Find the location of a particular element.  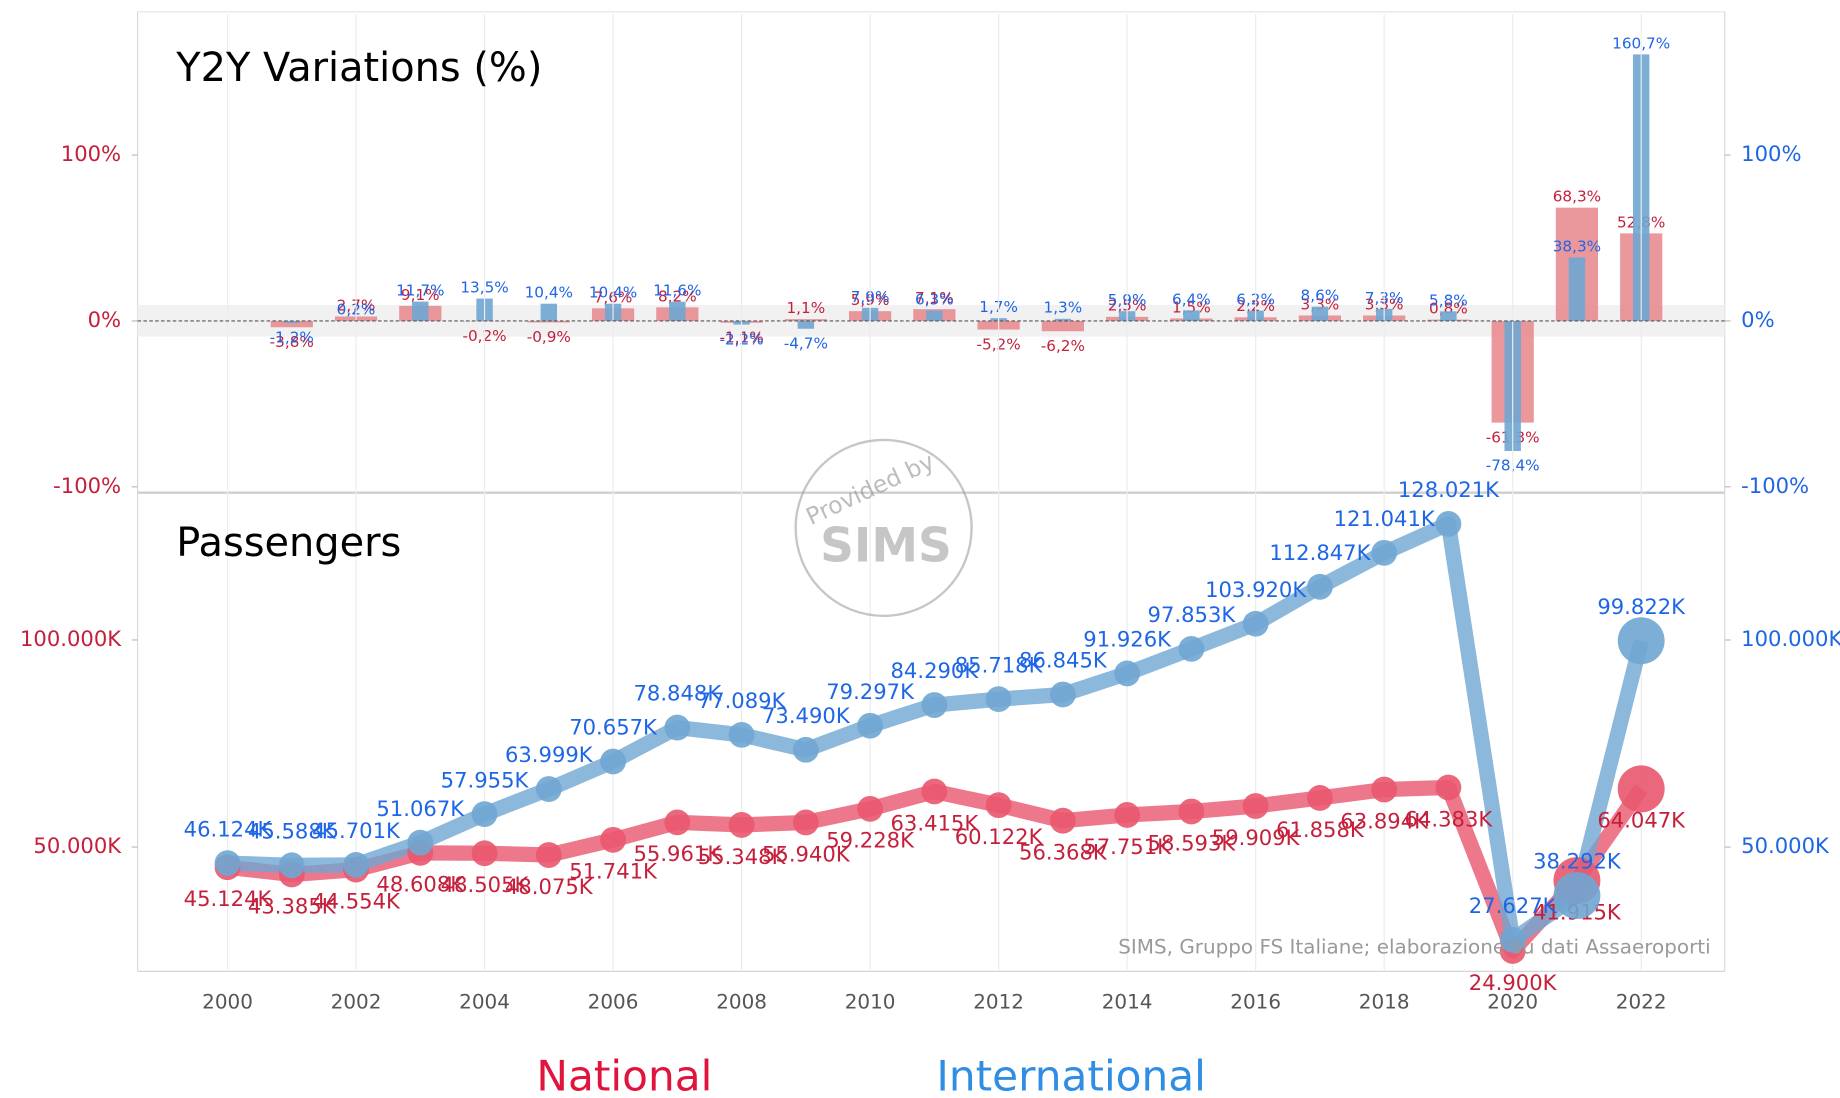

data-label: 55.940K is located at coordinates (806, 853).